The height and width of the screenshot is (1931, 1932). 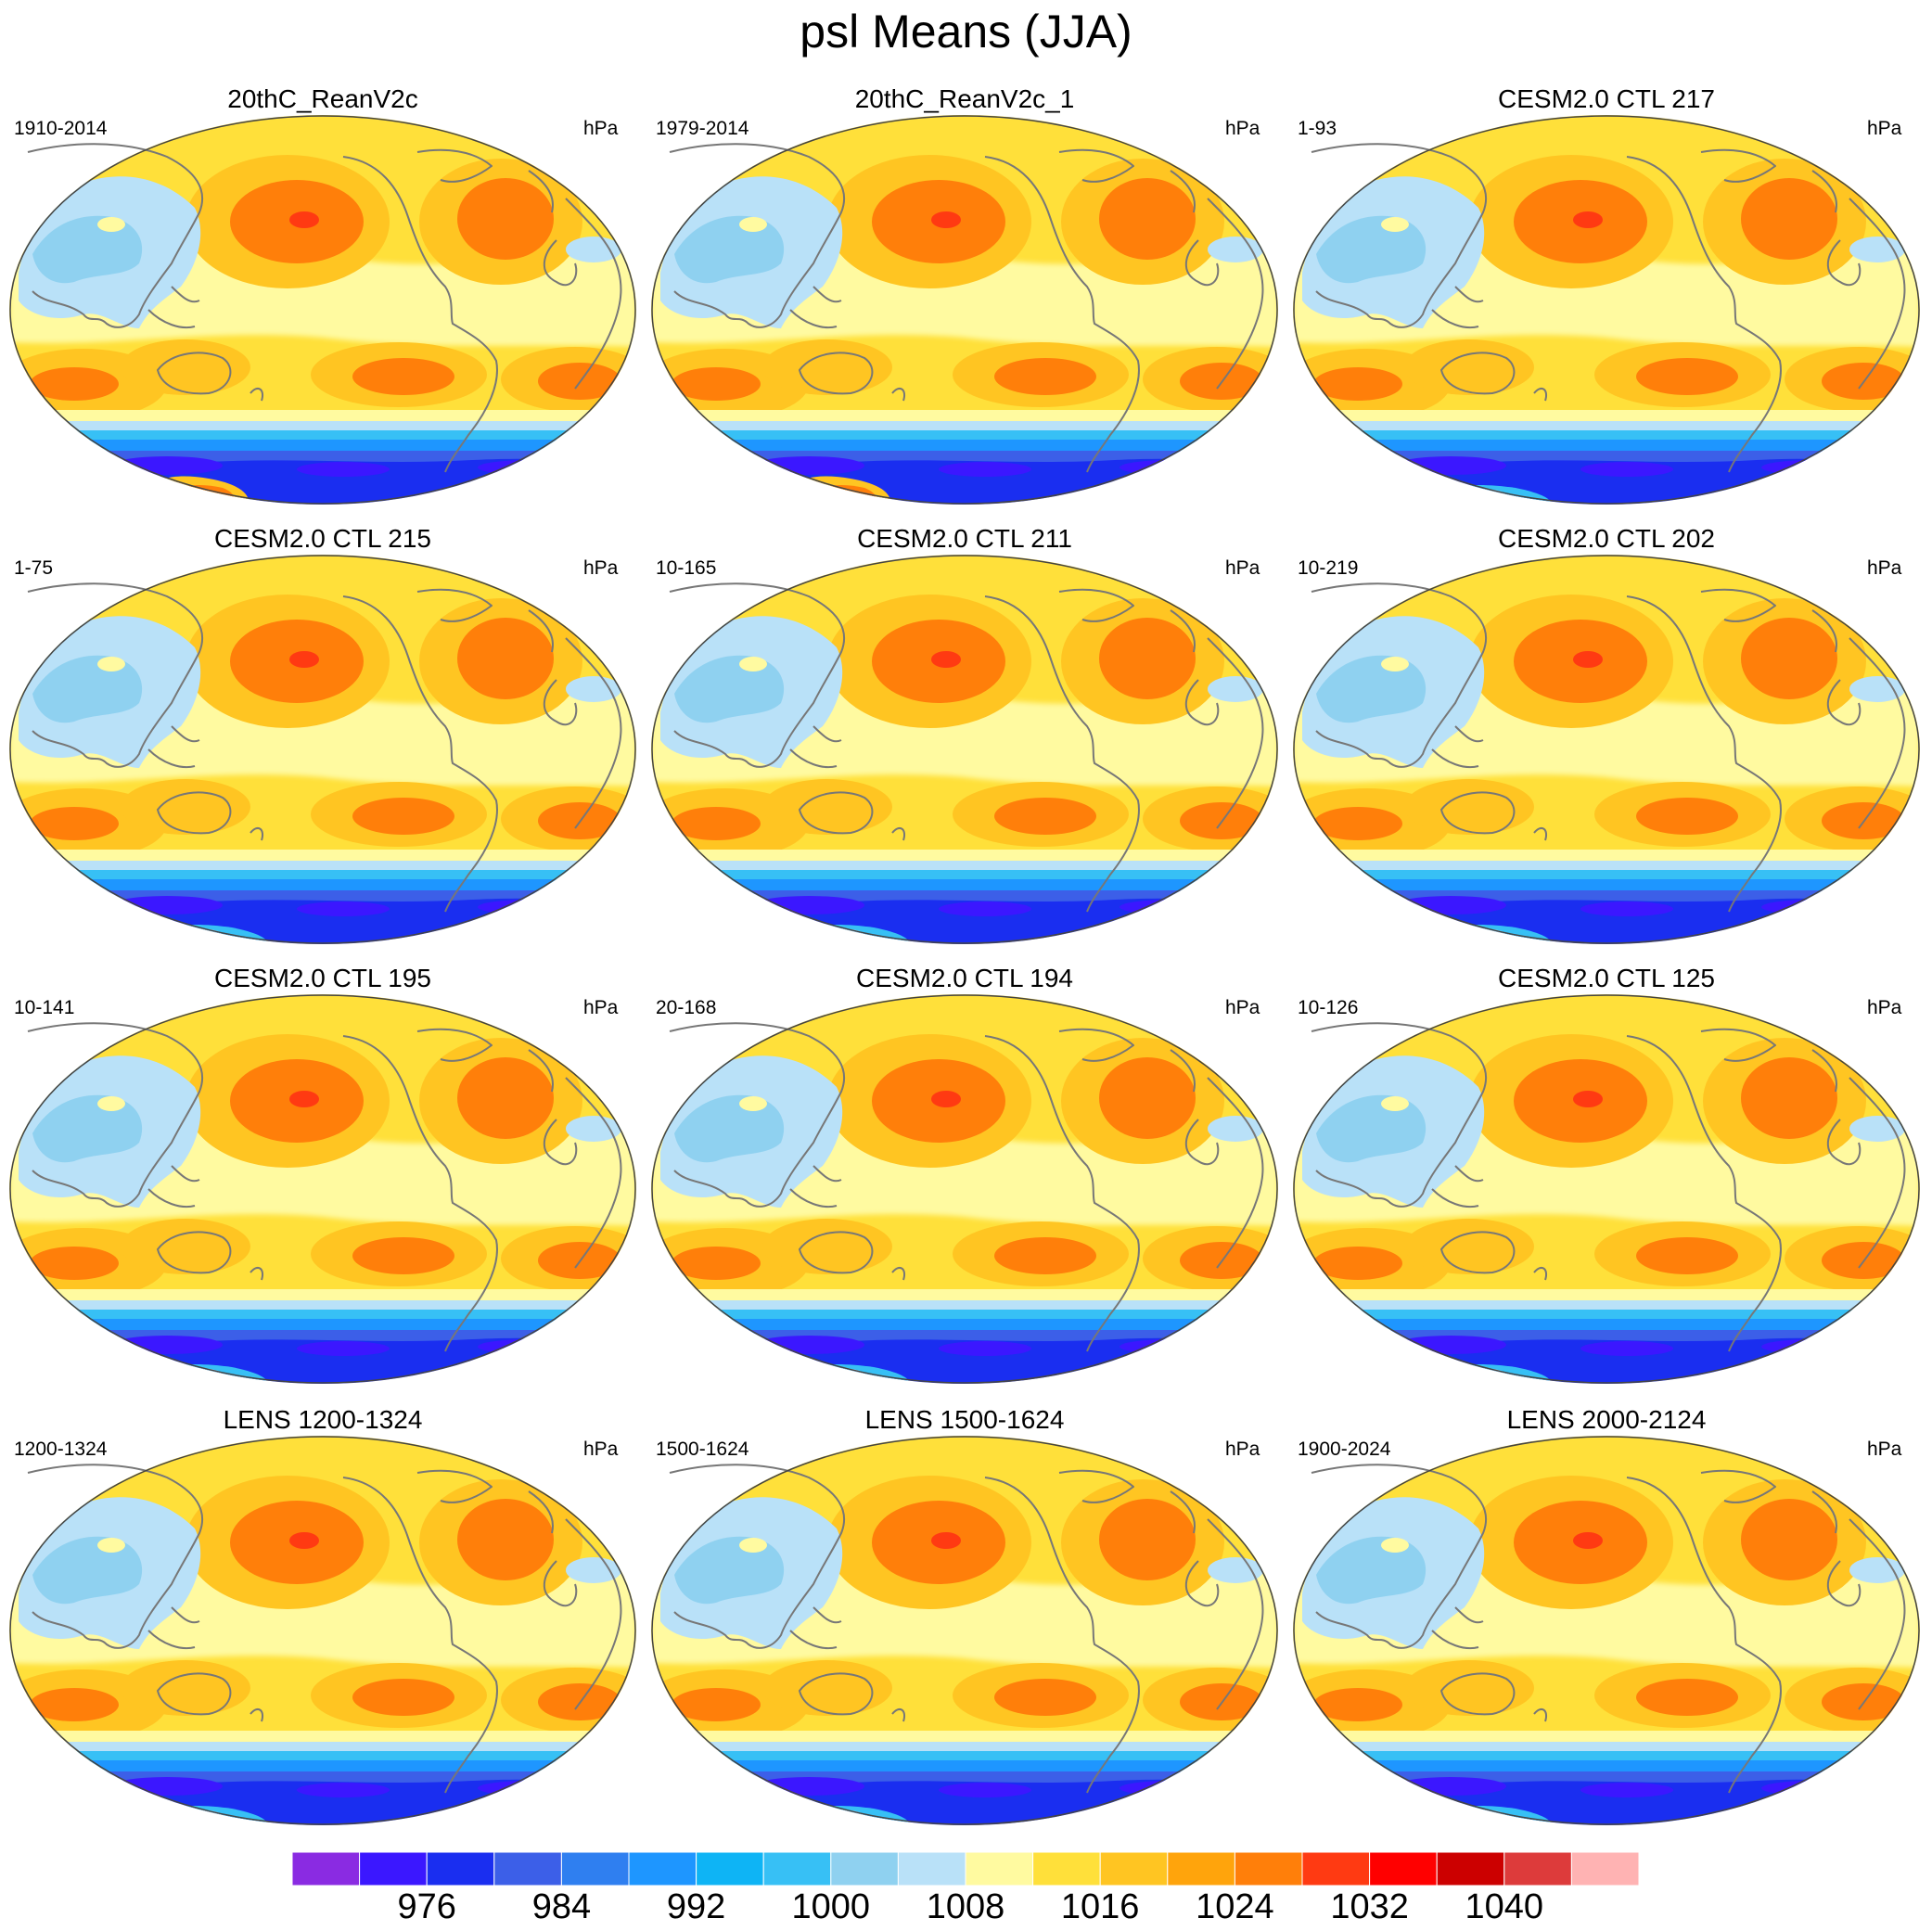 What do you see at coordinates (1344, 1450) in the screenshot?
I see `panel-years: 1900-2024` at bounding box center [1344, 1450].